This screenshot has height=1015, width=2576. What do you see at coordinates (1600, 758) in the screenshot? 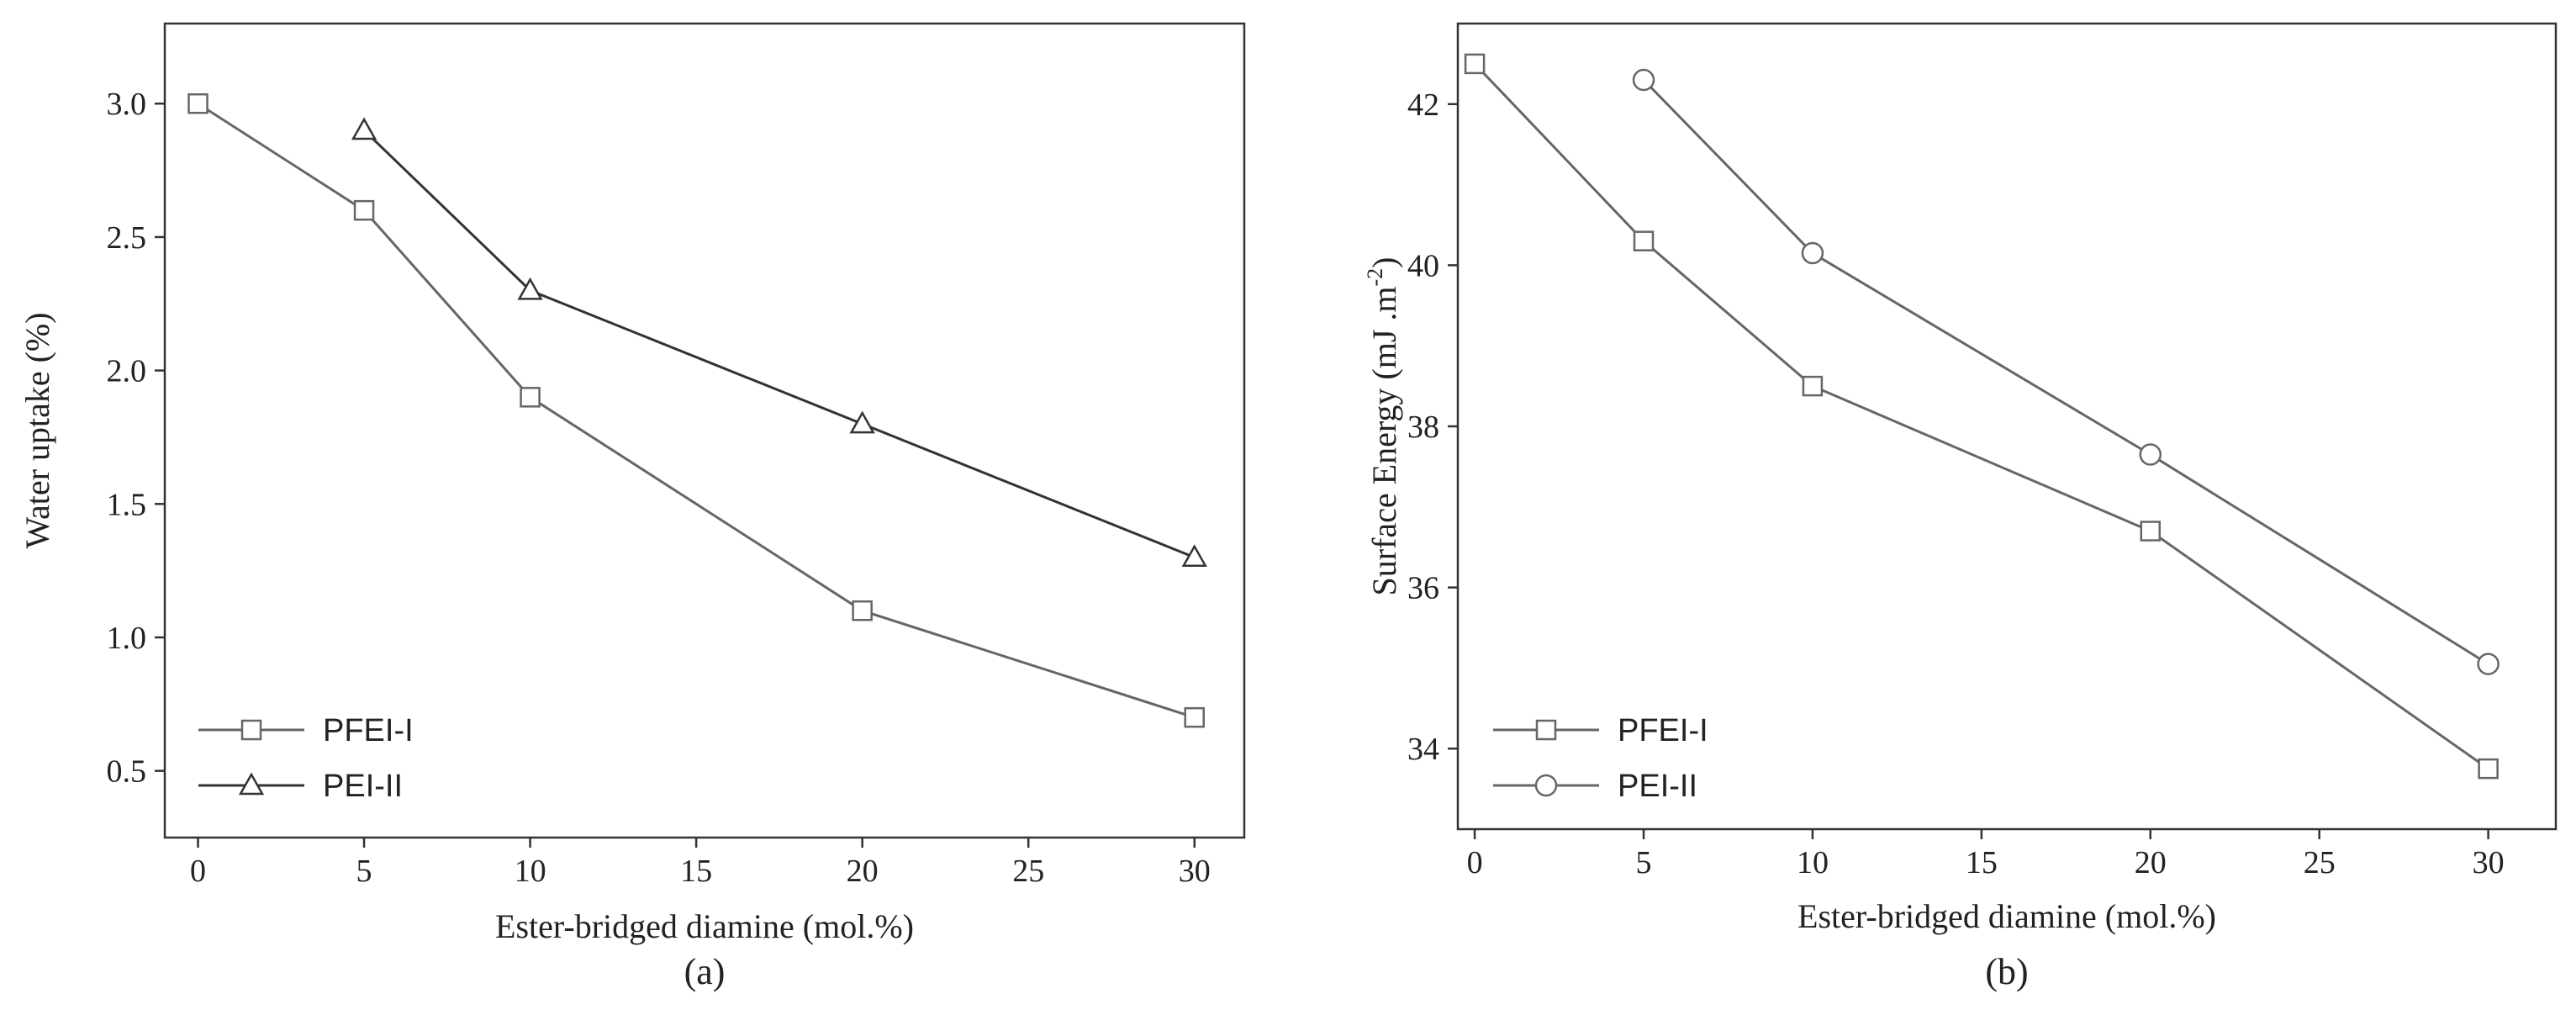
I see `legend-b: PFEI-I PEI-II` at bounding box center [1600, 758].